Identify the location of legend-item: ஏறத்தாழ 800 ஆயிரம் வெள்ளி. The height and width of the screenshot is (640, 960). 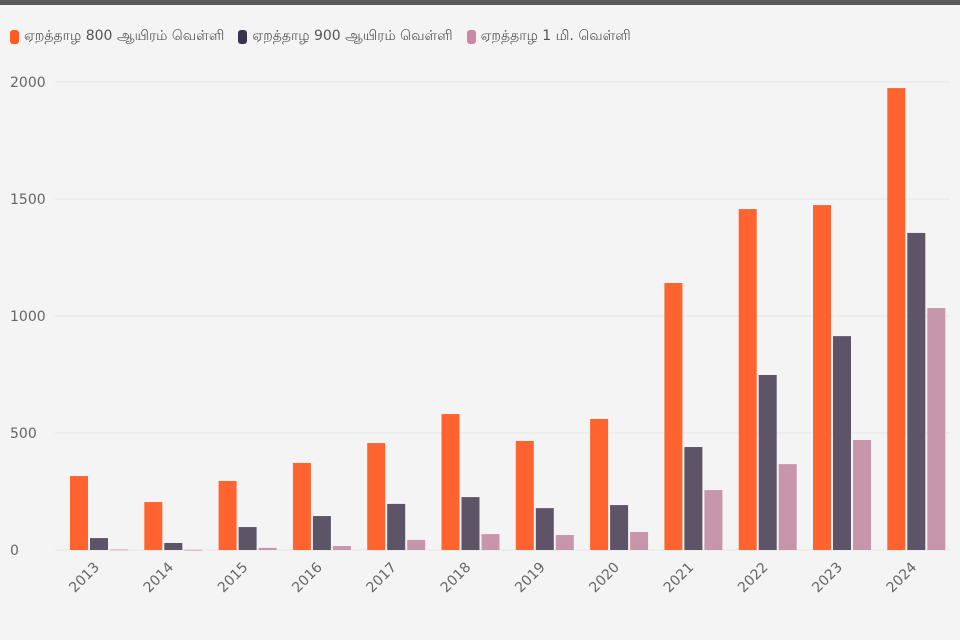
(117, 37).